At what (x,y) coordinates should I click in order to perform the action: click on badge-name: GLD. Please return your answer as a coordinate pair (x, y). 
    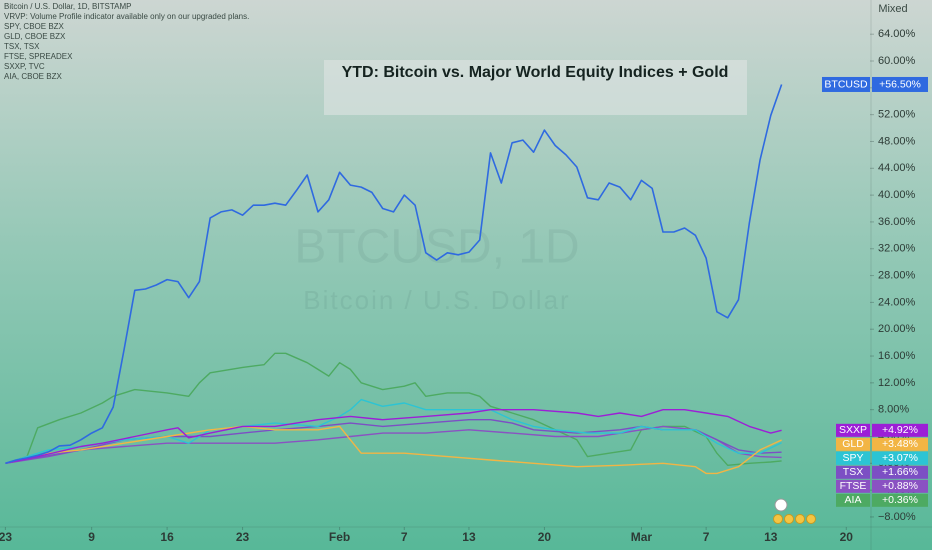
    Looking at the image, I should click on (853, 444).